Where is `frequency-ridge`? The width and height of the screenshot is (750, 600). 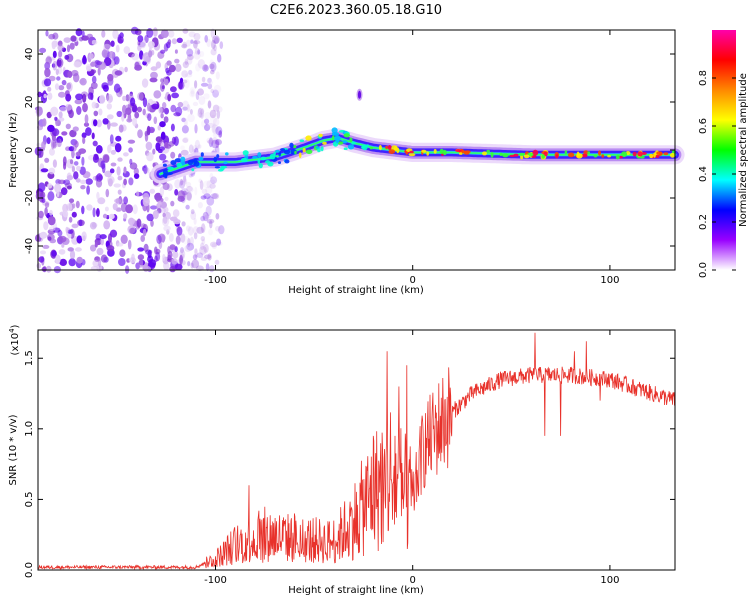 frequency-ridge is located at coordinates (417, 155).